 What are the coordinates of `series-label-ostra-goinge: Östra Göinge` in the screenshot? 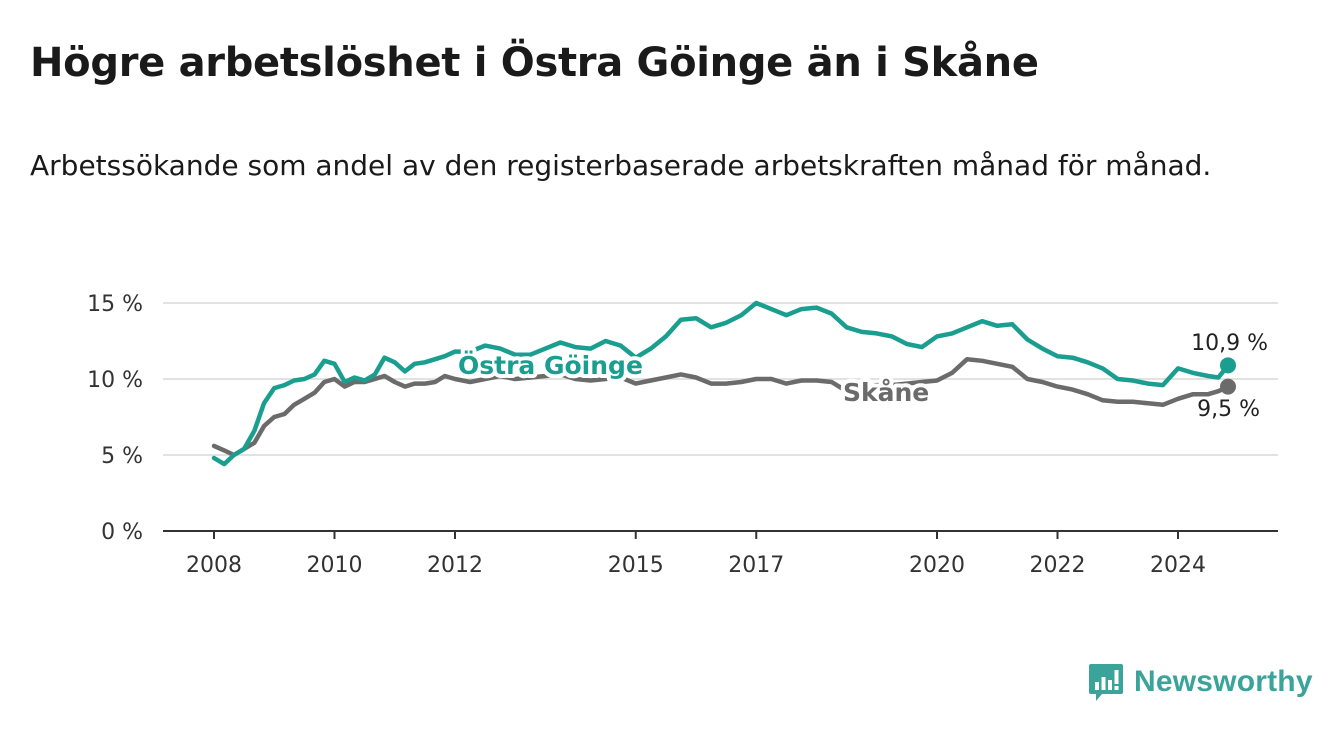 It's located at (550, 365).